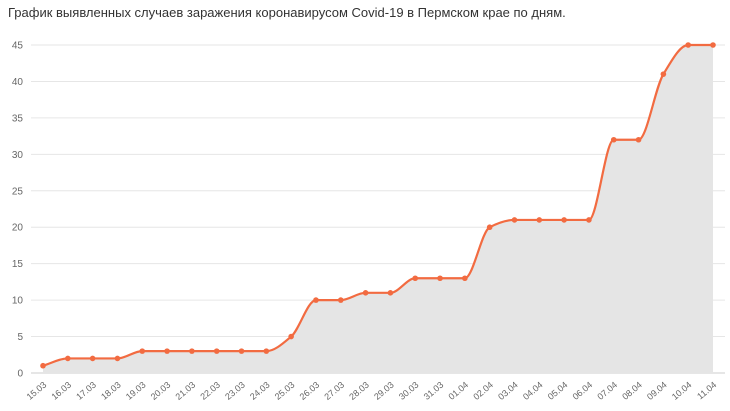  I want to click on x-tick-label: 06.04, so click(583, 391).